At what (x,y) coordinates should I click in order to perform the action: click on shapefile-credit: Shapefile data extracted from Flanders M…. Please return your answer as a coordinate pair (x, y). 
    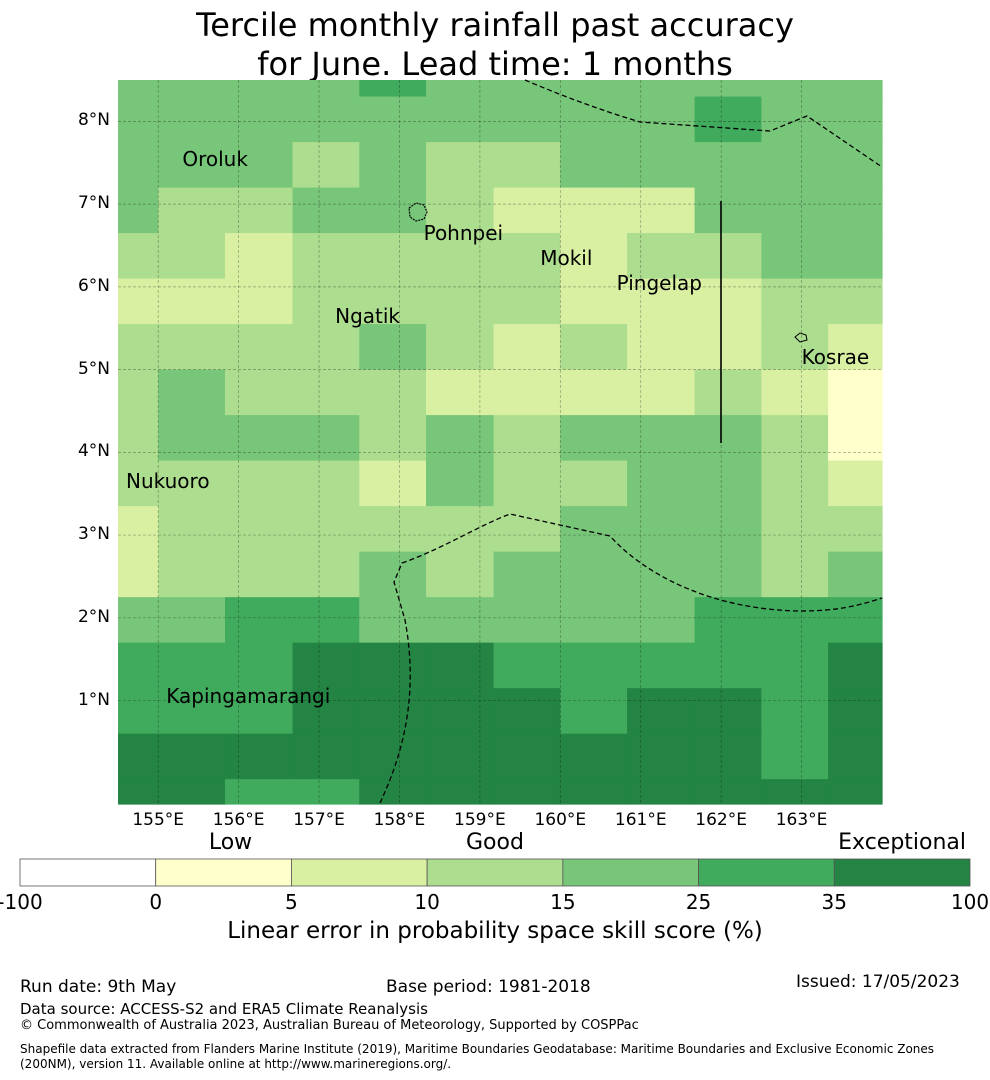
    Looking at the image, I should click on (477, 1056).